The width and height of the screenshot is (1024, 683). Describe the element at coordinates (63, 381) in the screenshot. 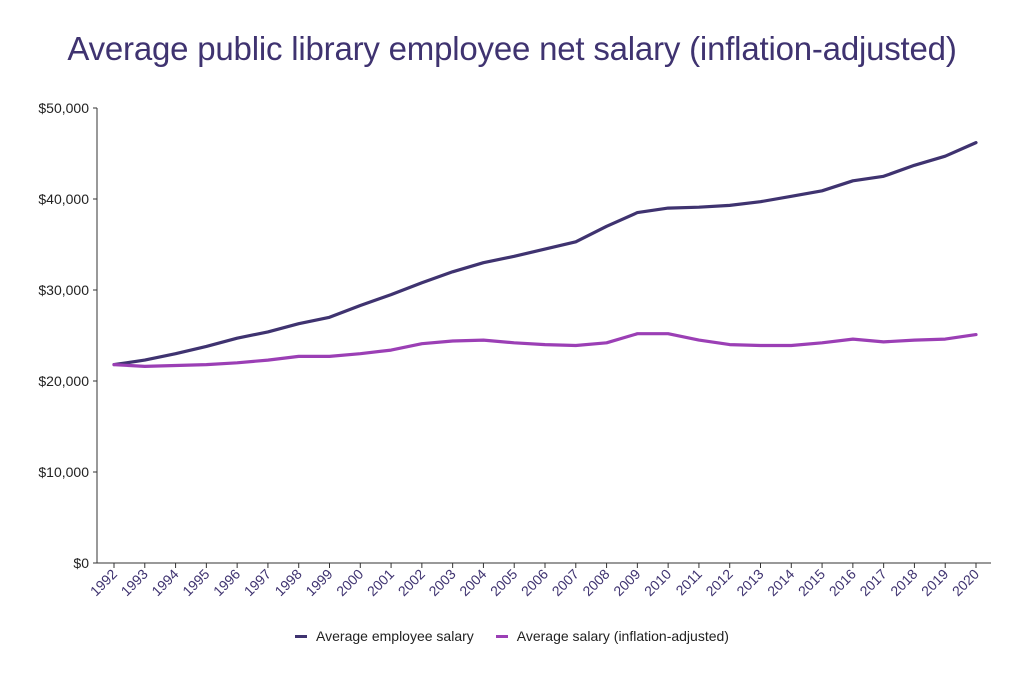

I see `y-tick-label: $20,000` at that location.